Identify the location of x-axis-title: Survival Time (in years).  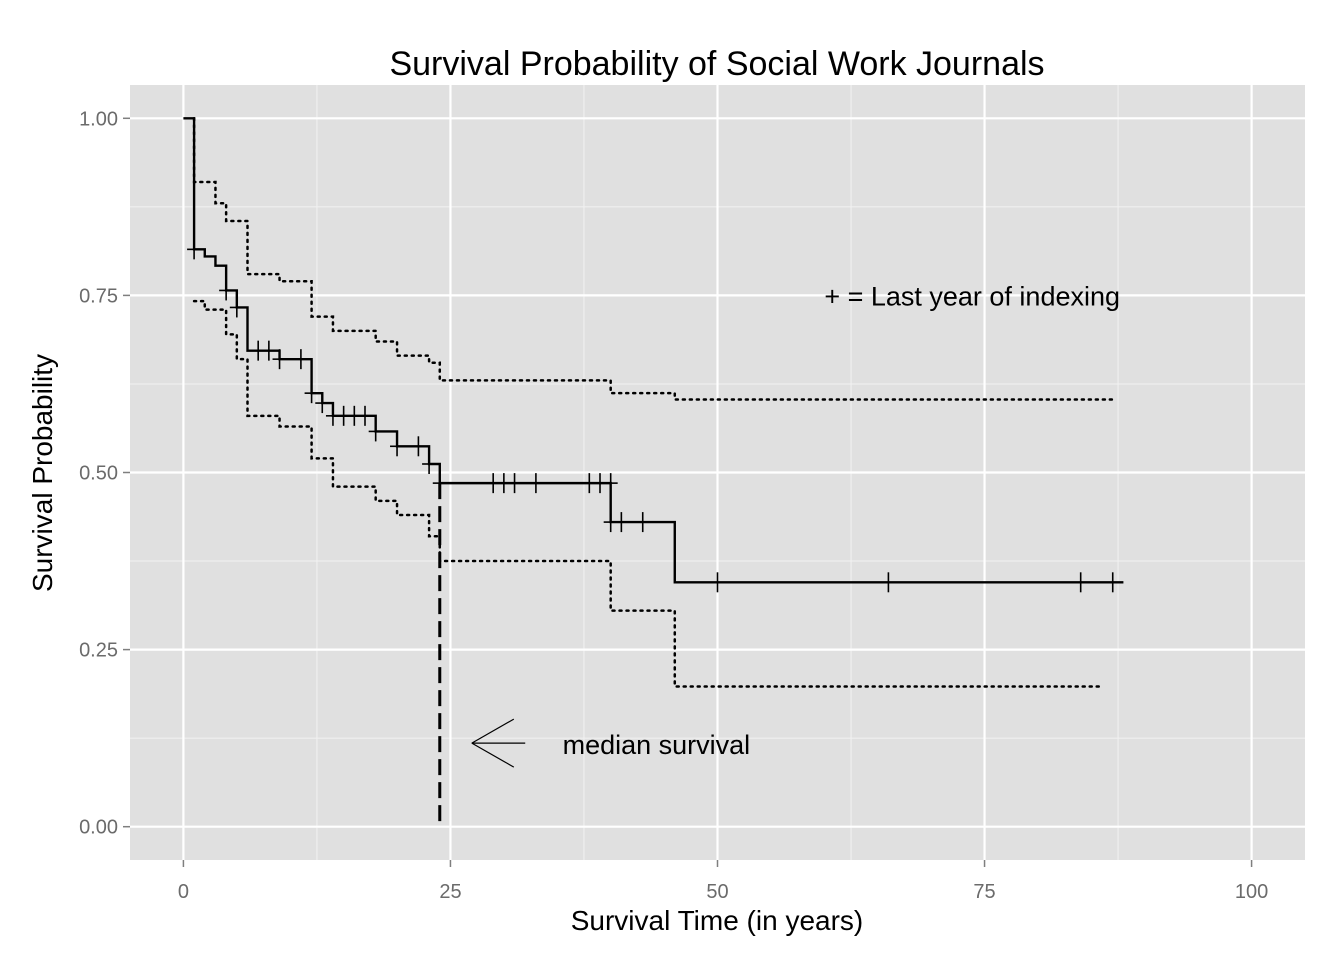
(717, 920).